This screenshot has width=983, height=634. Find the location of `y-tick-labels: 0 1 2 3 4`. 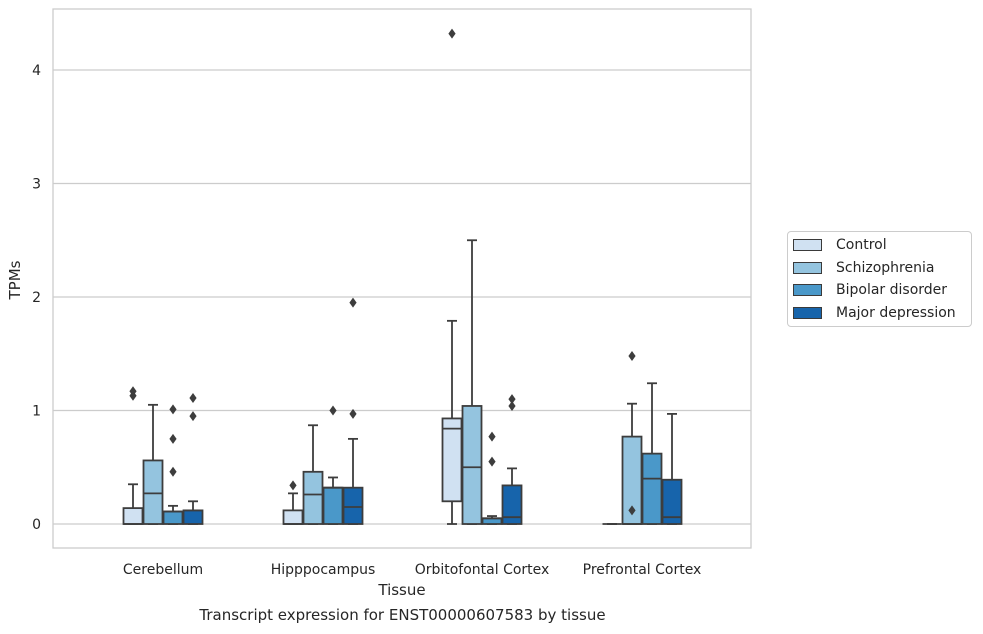

y-tick-labels: 0 1 2 3 4 is located at coordinates (36, 298).